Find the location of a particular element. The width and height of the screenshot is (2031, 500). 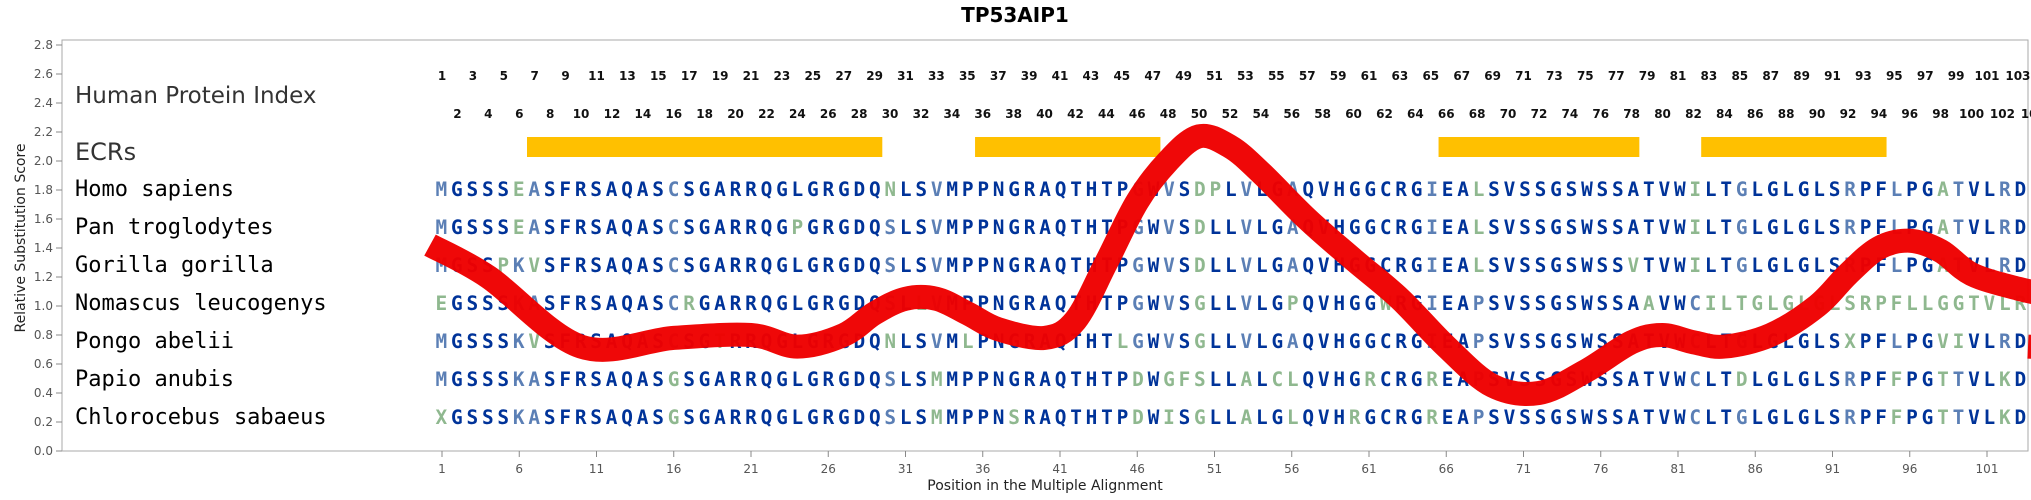

human-index-label: 15 is located at coordinates (658, 76).